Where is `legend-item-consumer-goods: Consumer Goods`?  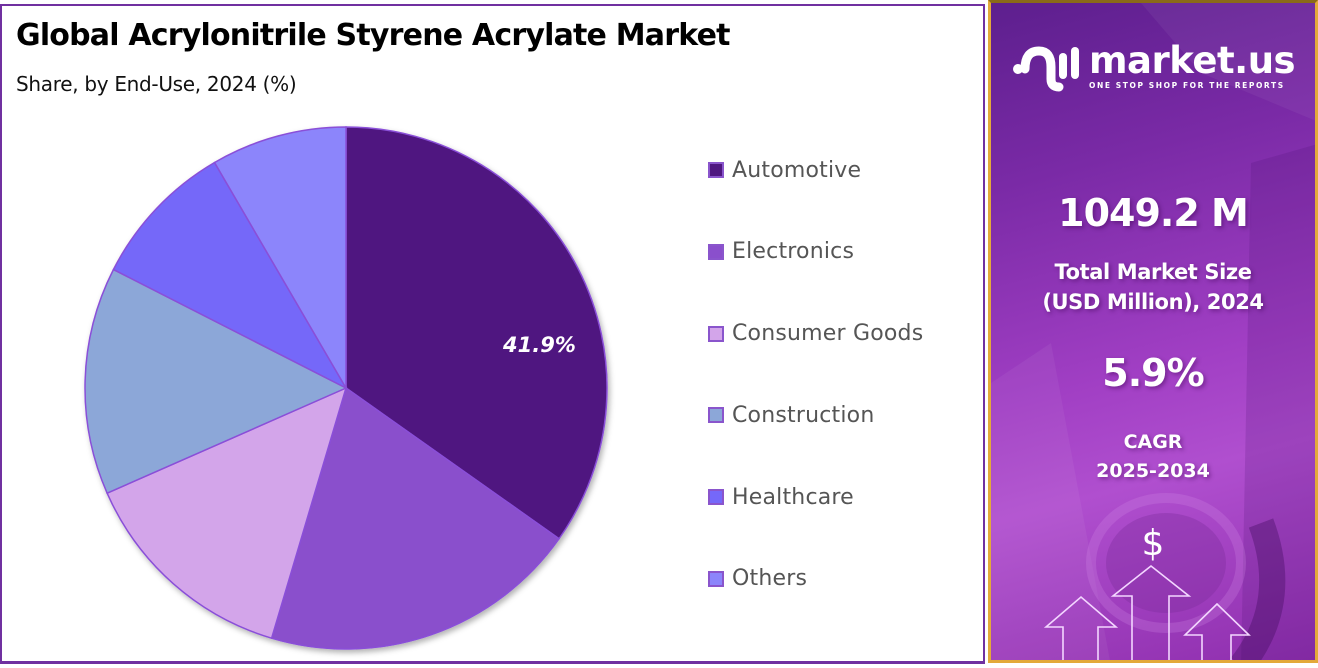 legend-item-consumer-goods: Consumer Goods is located at coordinates (815, 334).